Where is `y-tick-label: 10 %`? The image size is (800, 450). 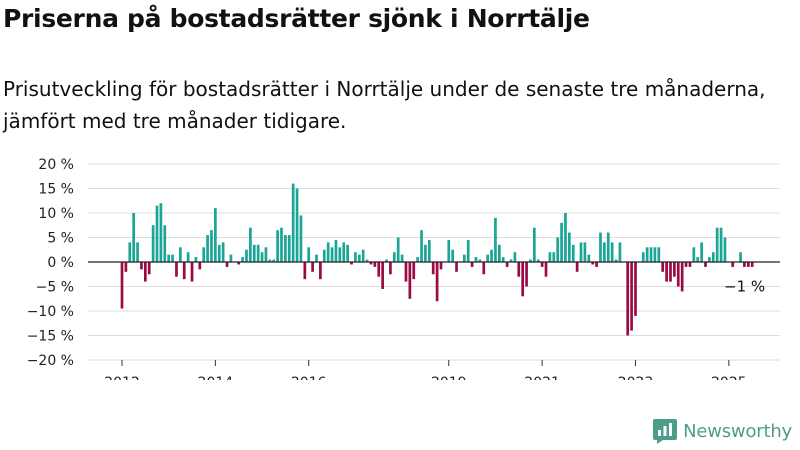
y-tick-label: 10 % is located at coordinates (56, 214).